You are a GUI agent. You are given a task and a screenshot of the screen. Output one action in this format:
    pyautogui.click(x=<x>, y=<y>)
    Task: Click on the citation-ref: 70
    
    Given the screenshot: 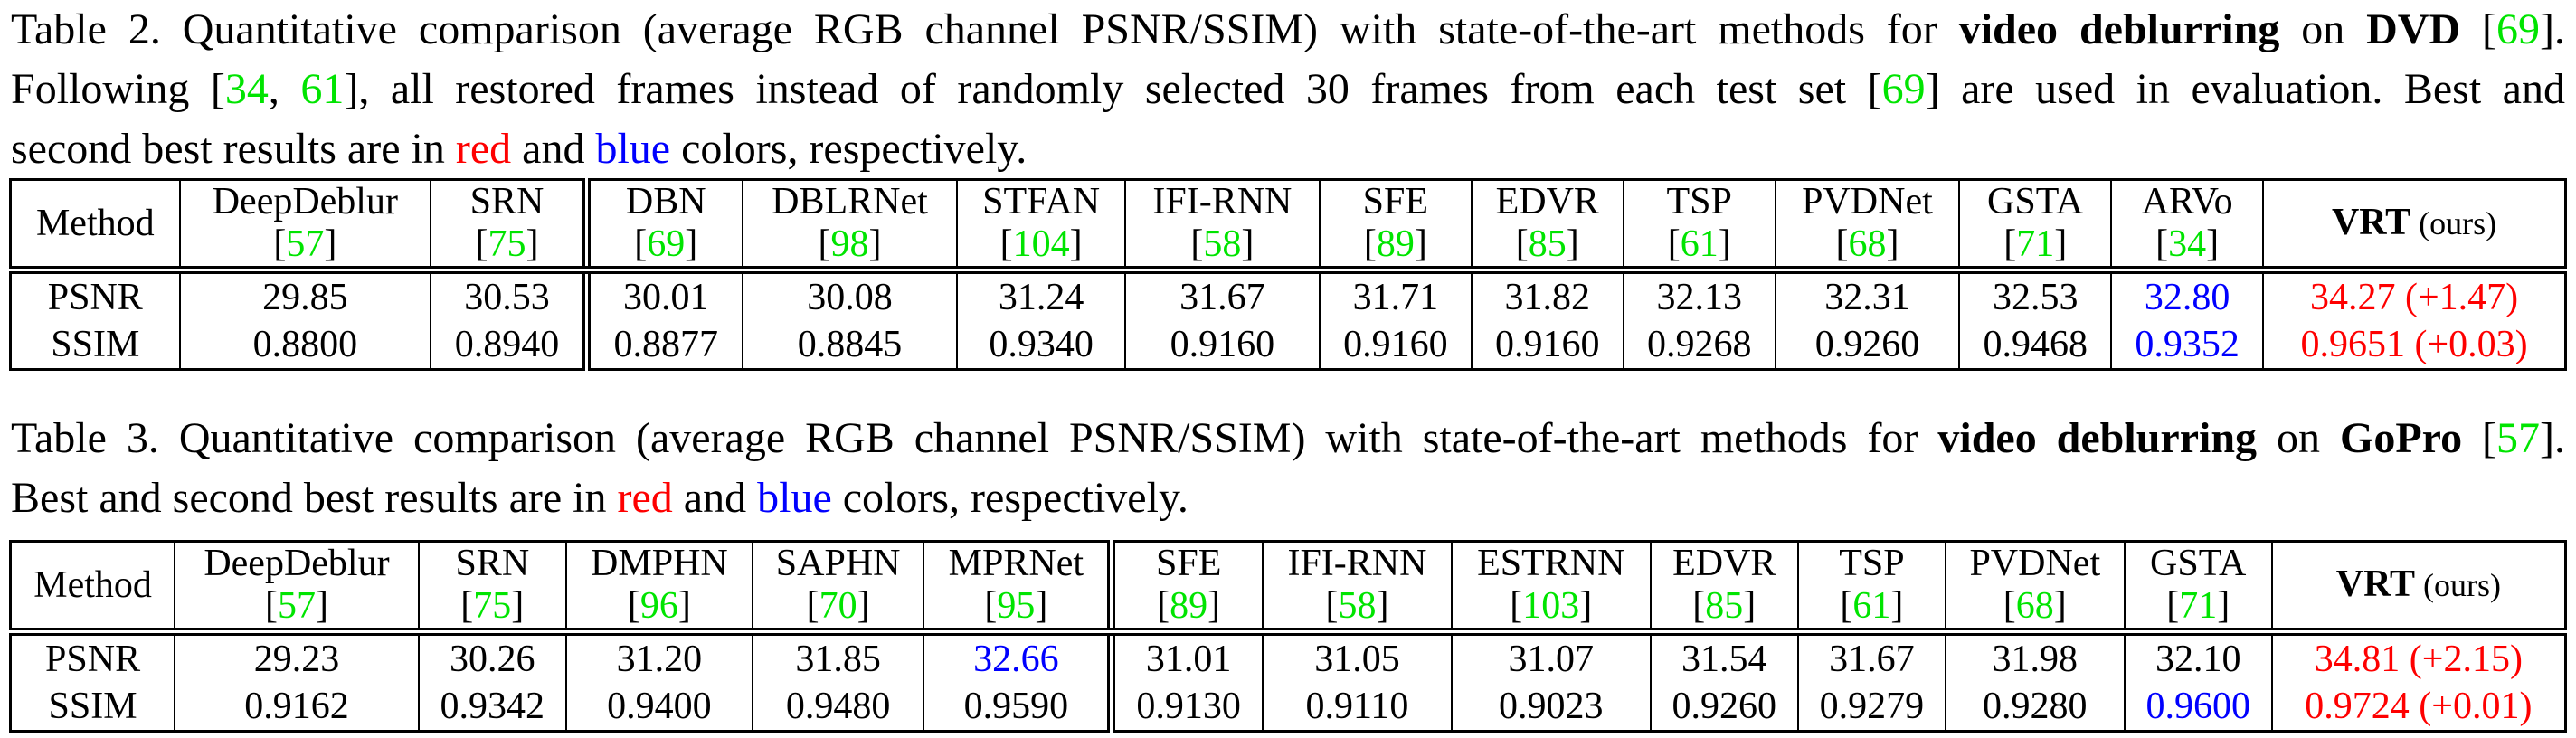 What is the action you would take?
    pyautogui.click(x=838, y=606)
    